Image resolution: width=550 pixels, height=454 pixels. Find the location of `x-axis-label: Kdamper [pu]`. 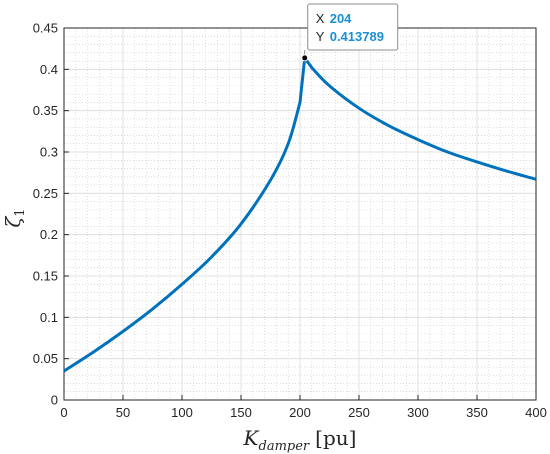

x-axis-label: Kdamper [pu] is located at coordinates (300, 440).